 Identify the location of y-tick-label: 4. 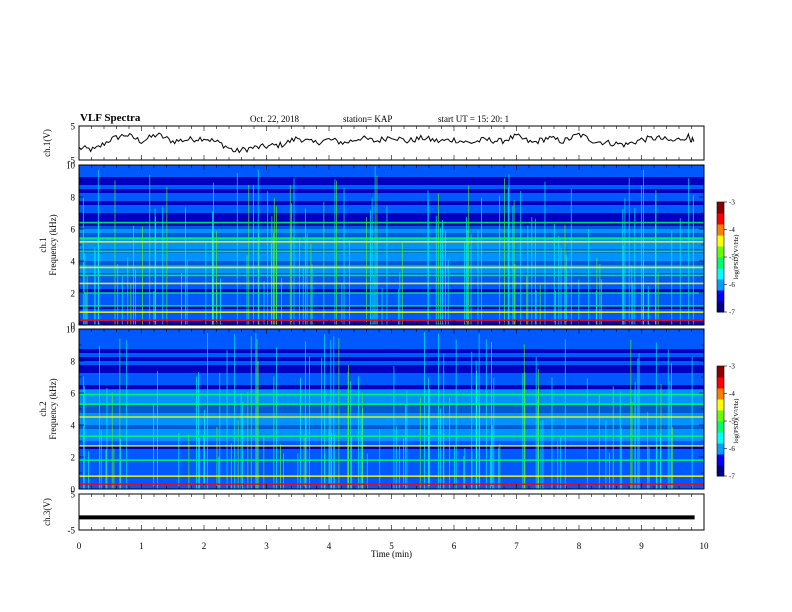
(73, 262).